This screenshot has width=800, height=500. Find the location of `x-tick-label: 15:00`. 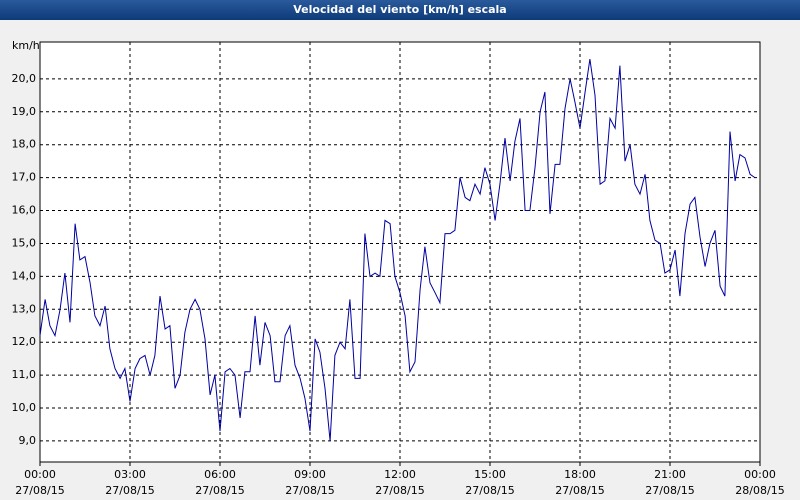

x-tick-label: 15:00 is located at coordinates (490, 474).